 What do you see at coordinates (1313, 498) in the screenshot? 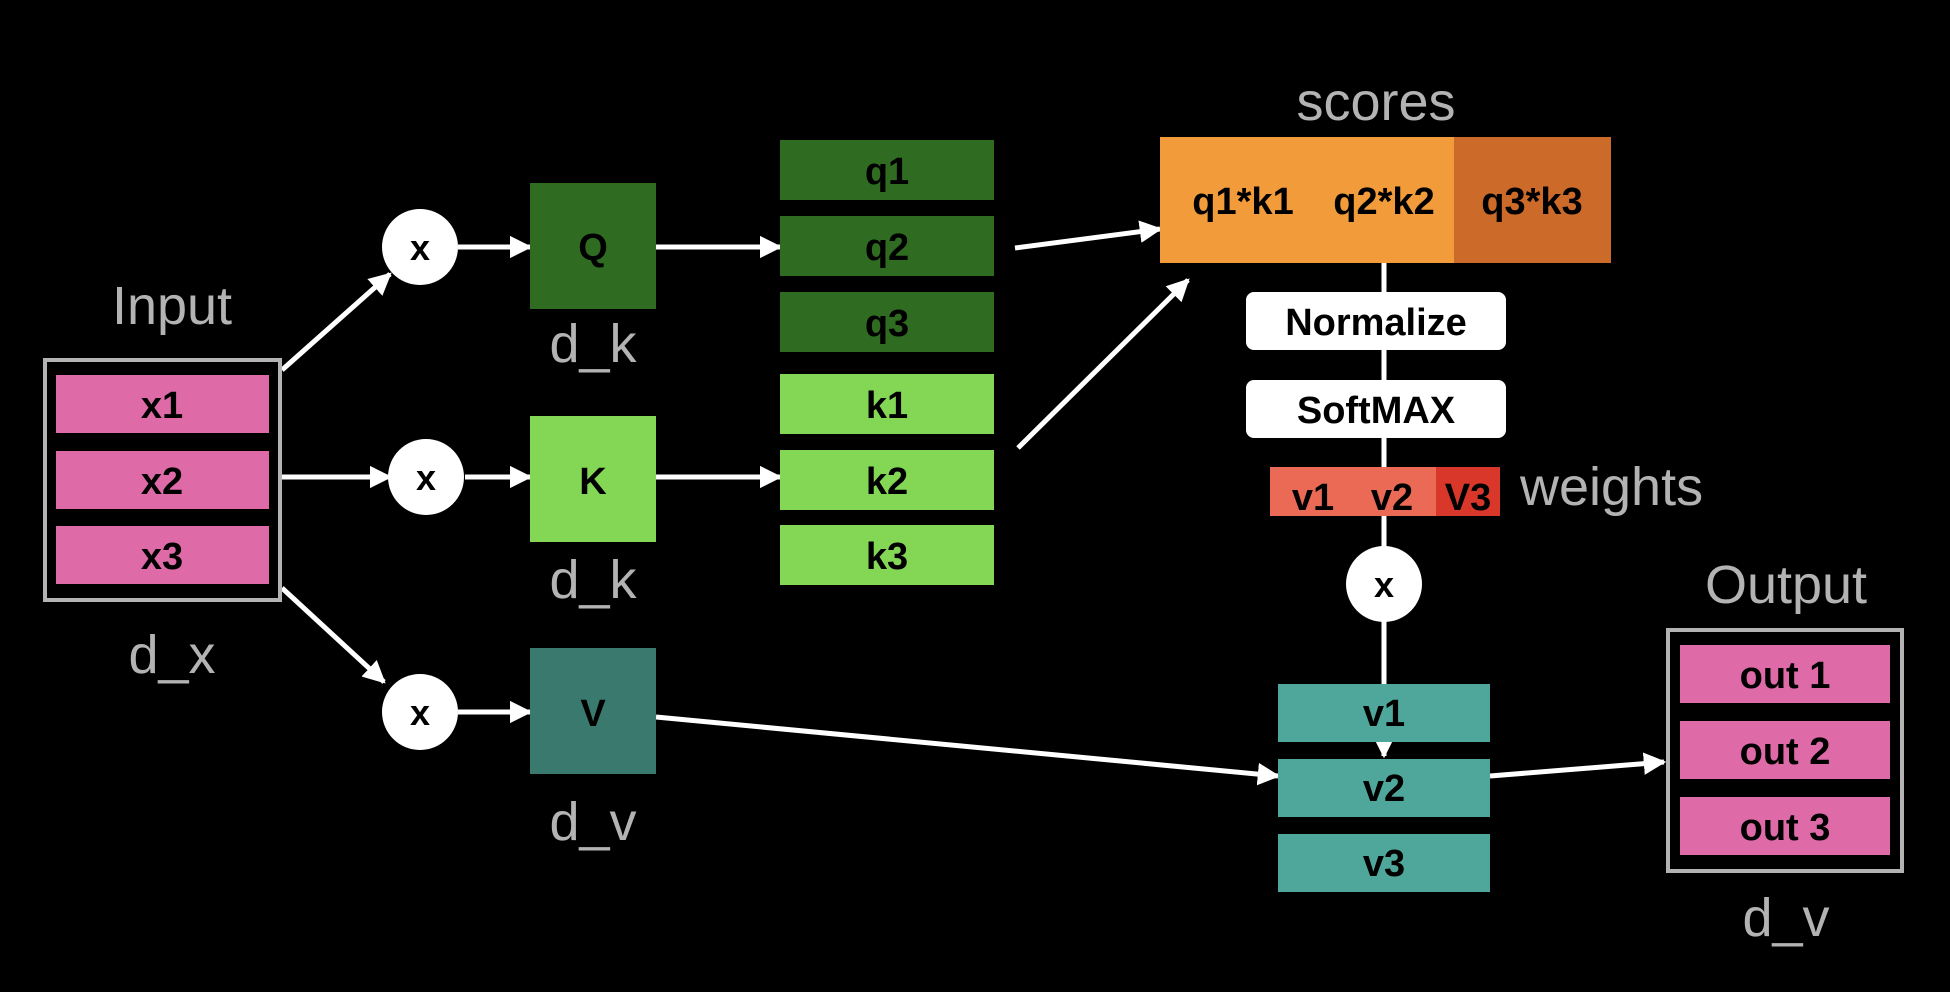
I see `weights-cell-label: v1` at bounding box center [1313, 498].